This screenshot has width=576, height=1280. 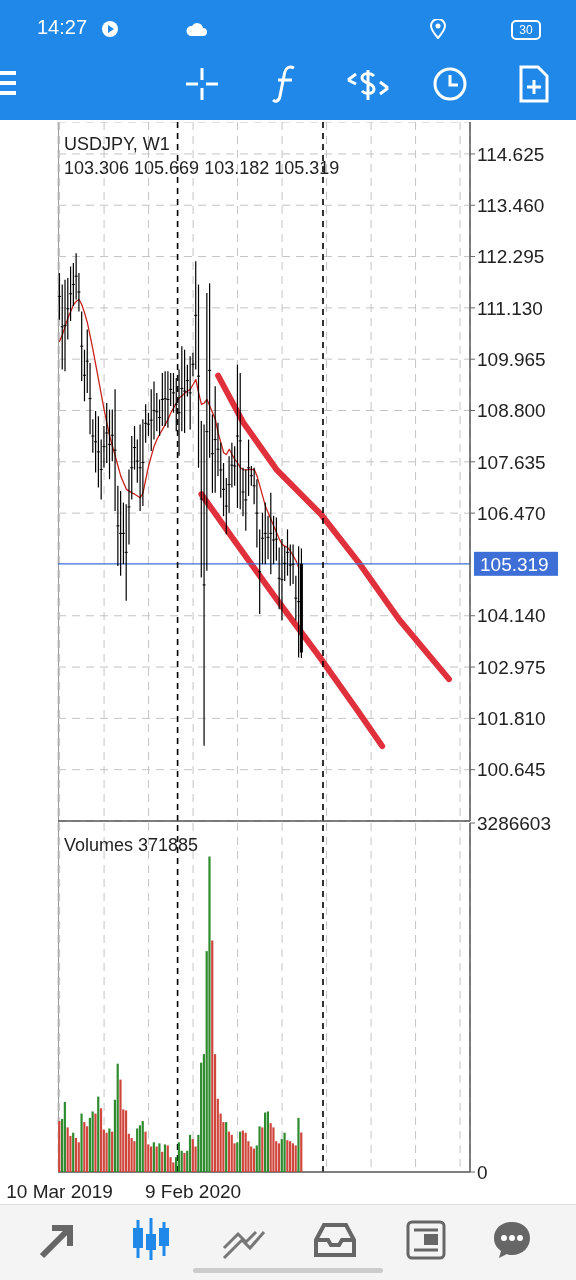 What do you see at coordinates (511, 513) in the screenshot?
I see `y-tick-label: 106.470` at bounding box center [511, 513].